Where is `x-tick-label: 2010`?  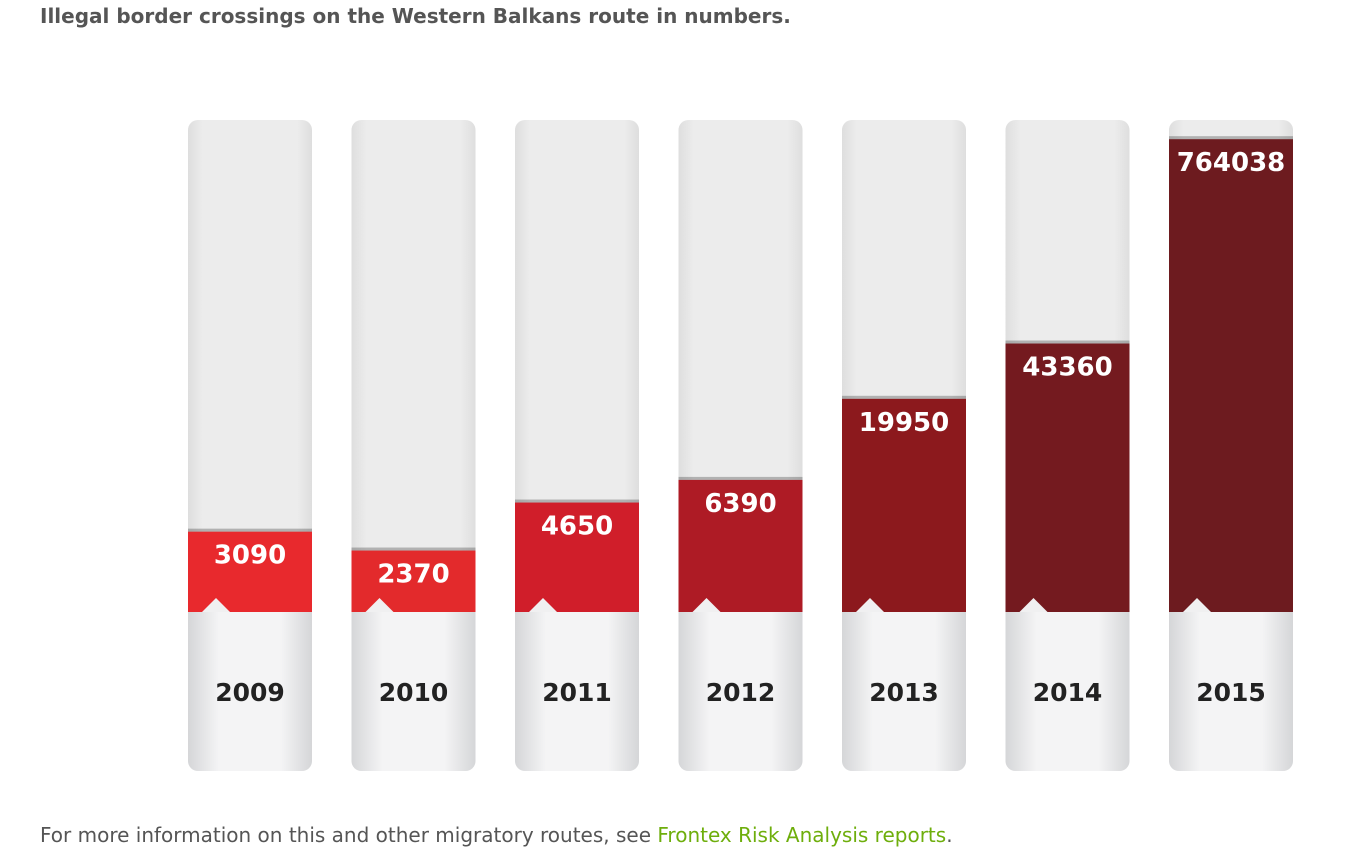 x-tick-label: 2010 is located at coordinates (414, 692).